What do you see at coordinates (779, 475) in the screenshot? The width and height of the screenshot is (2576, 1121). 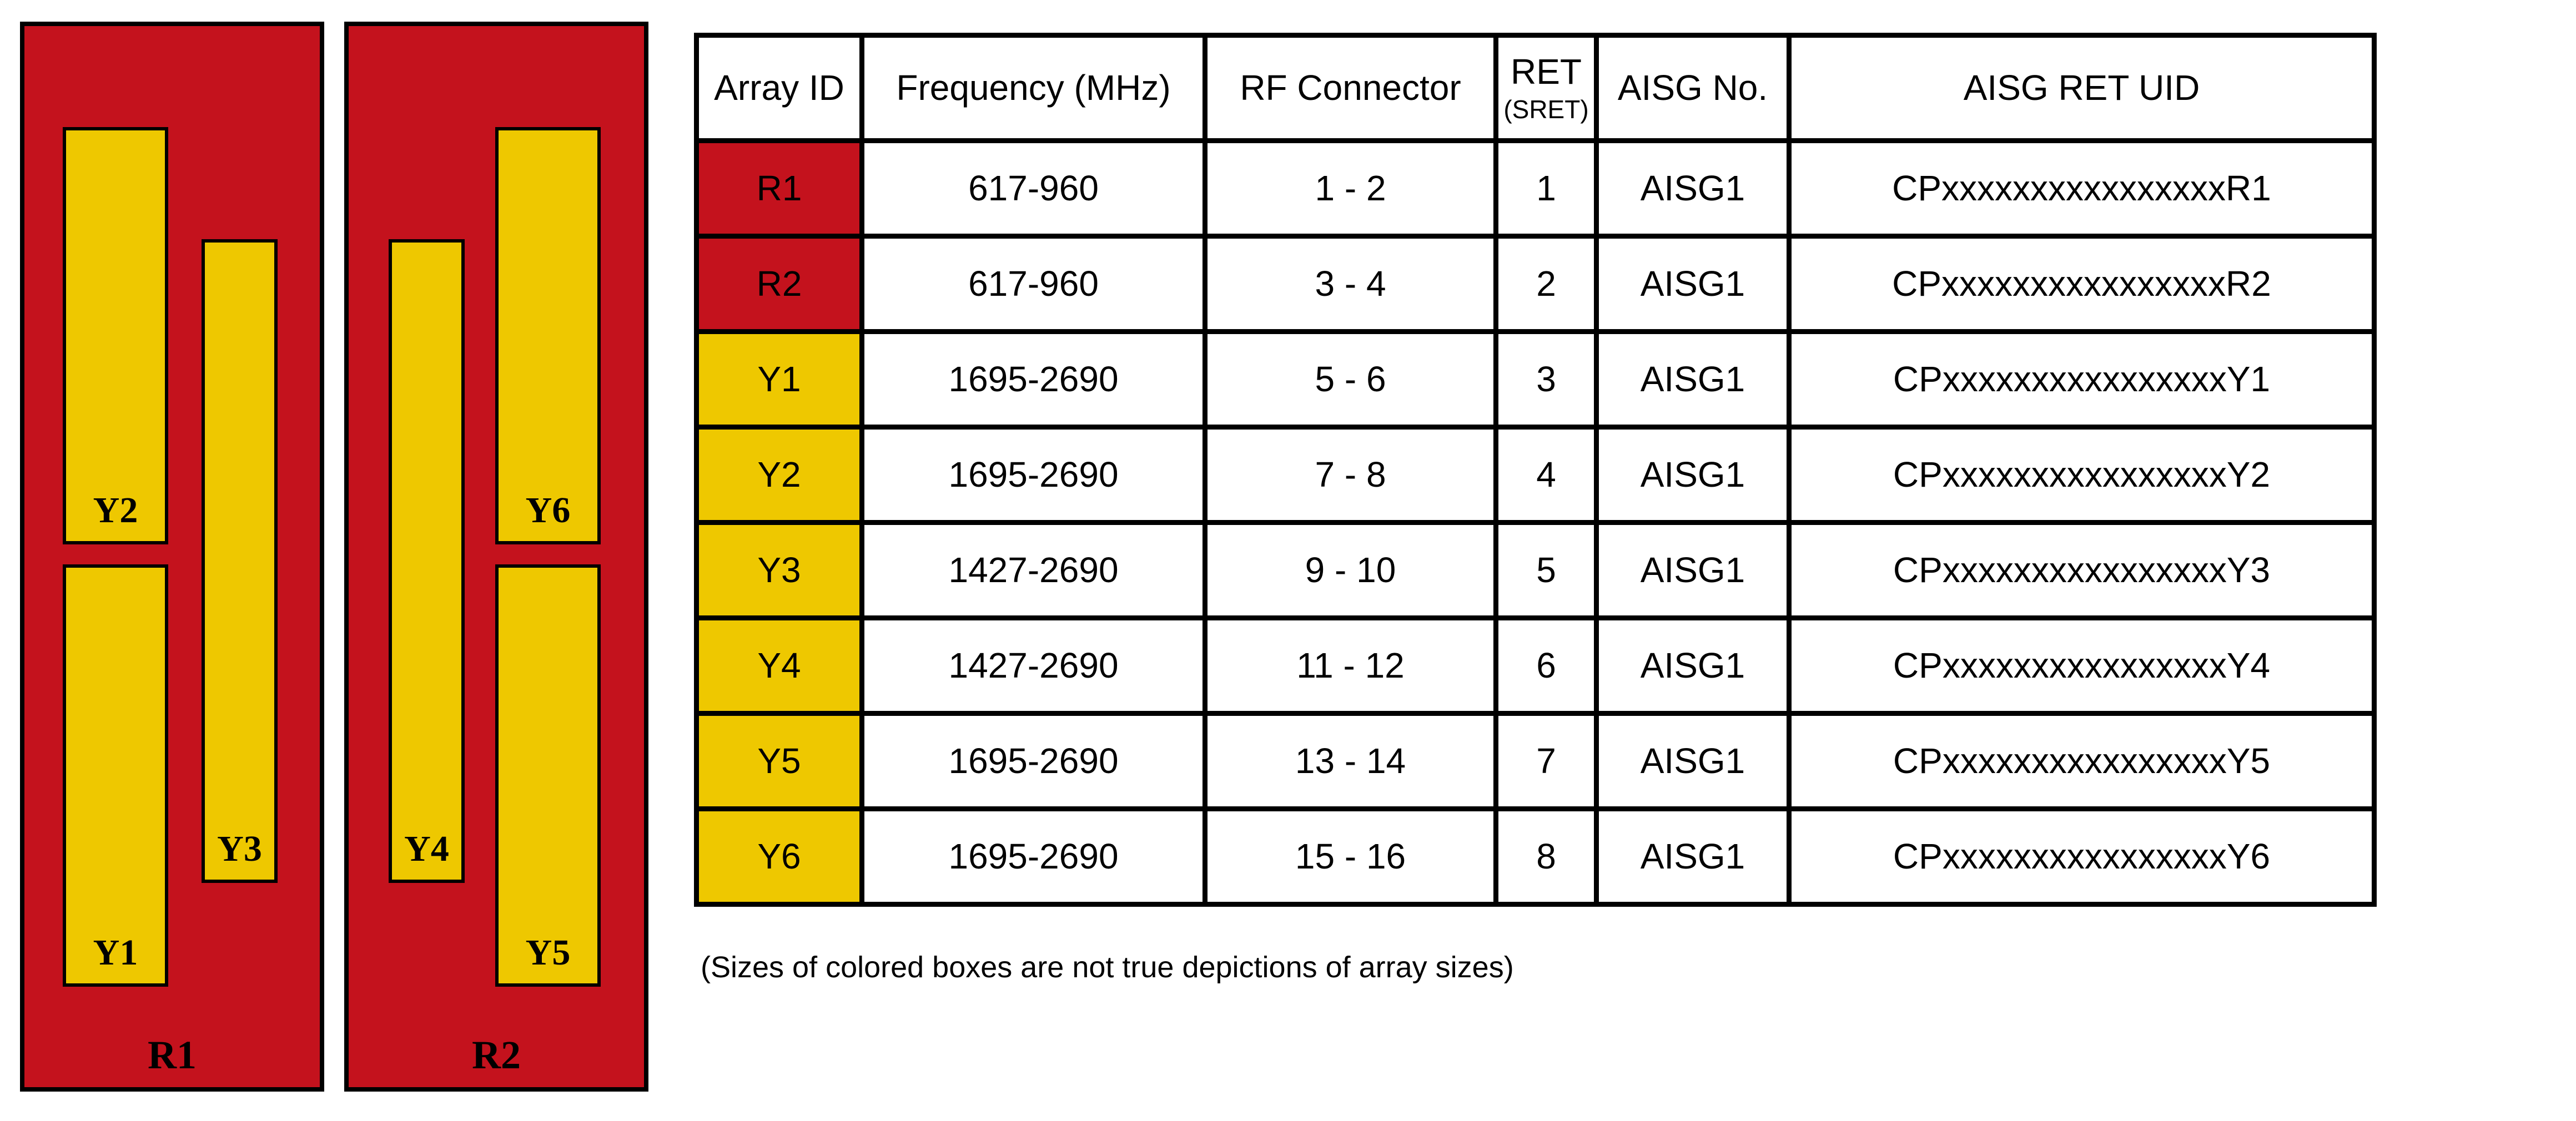 I see `cell-array-id: Y2` at bounding box center [779, 475].